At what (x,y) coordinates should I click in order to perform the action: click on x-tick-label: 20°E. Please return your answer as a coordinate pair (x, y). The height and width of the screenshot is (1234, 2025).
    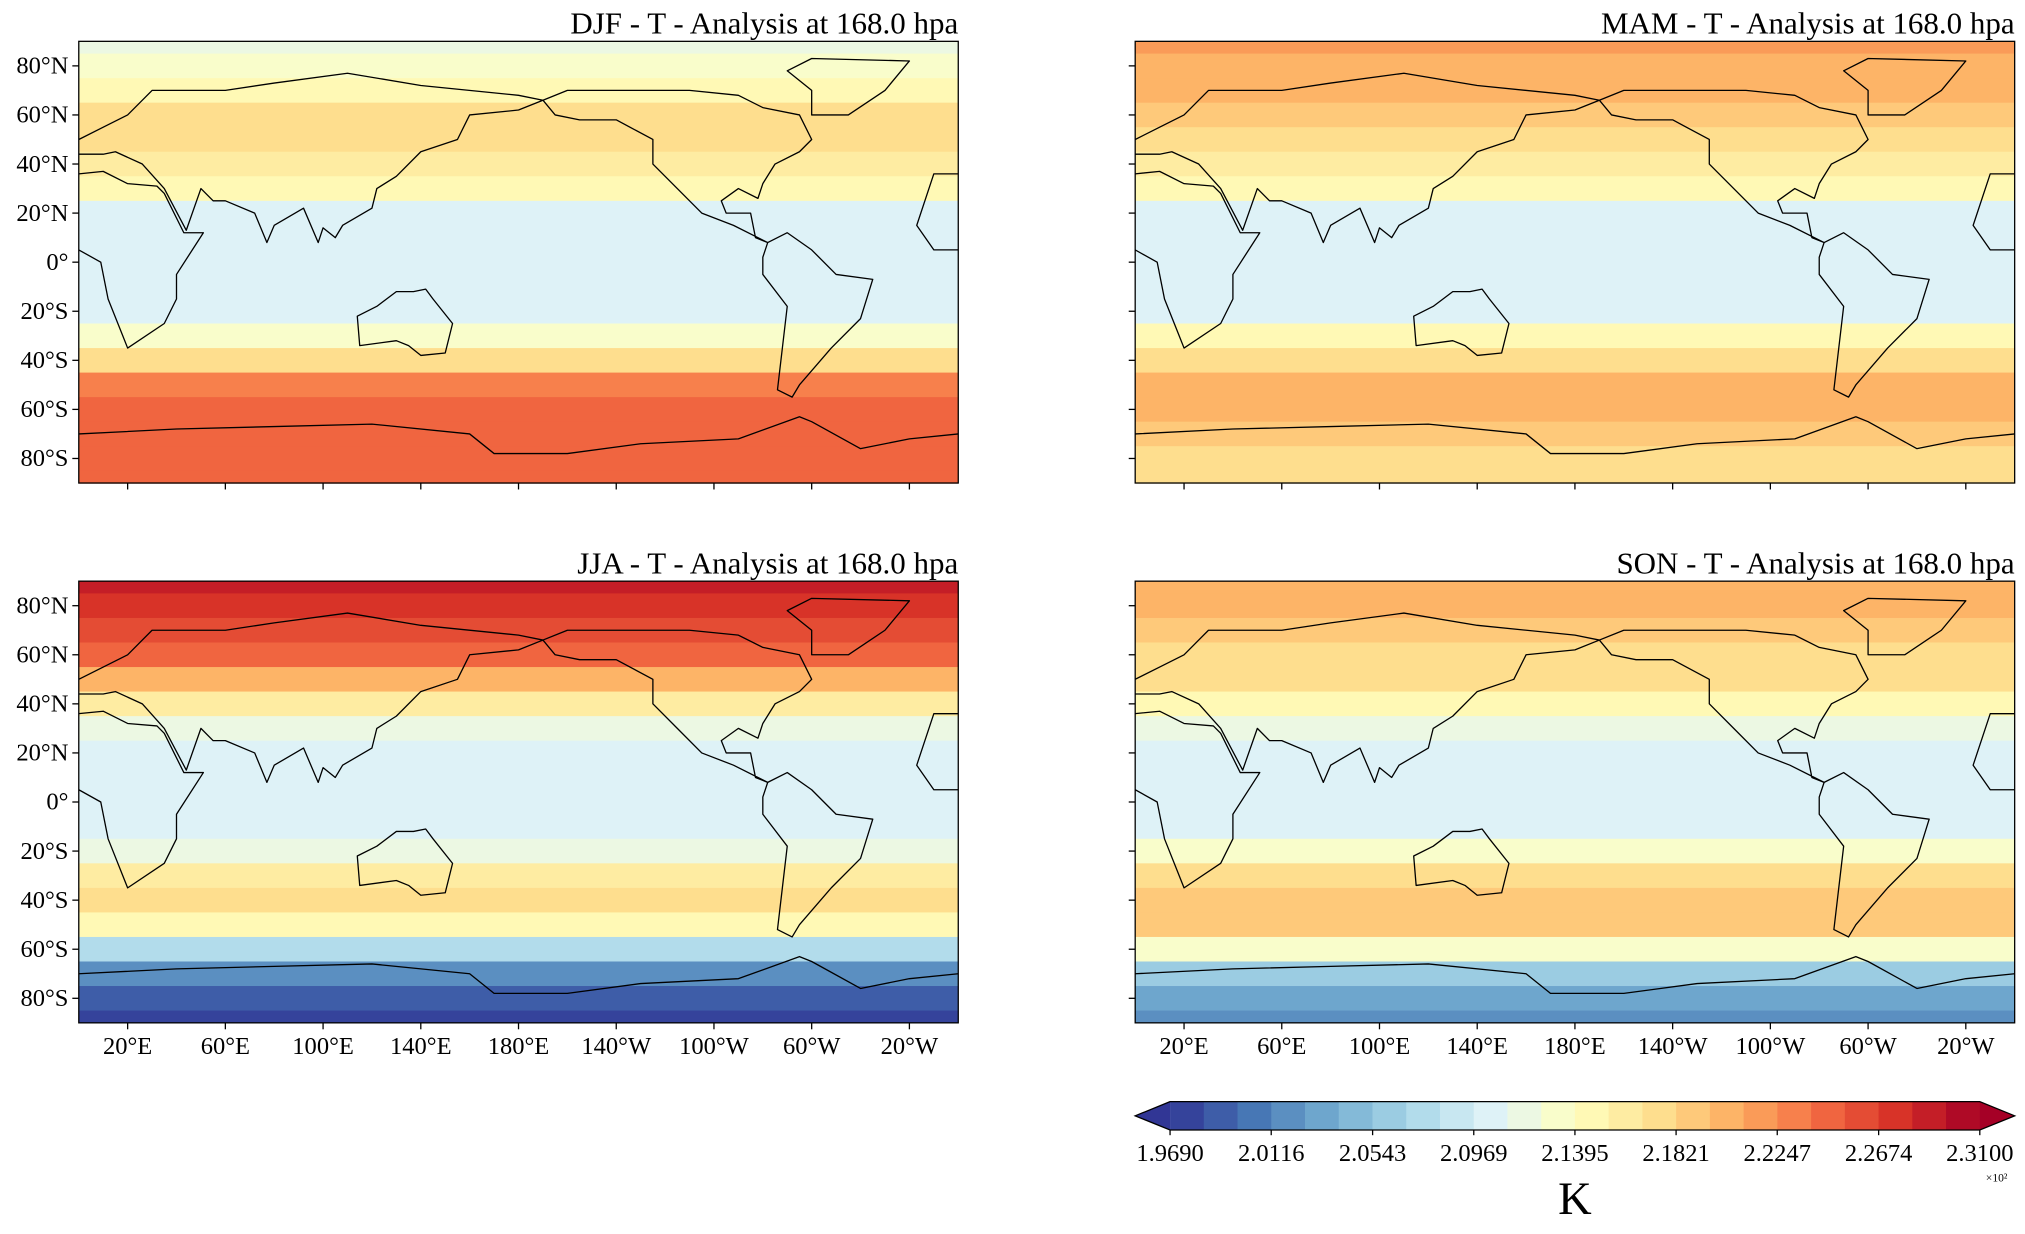
    Looking at the image, I should click on (1183, 1046).